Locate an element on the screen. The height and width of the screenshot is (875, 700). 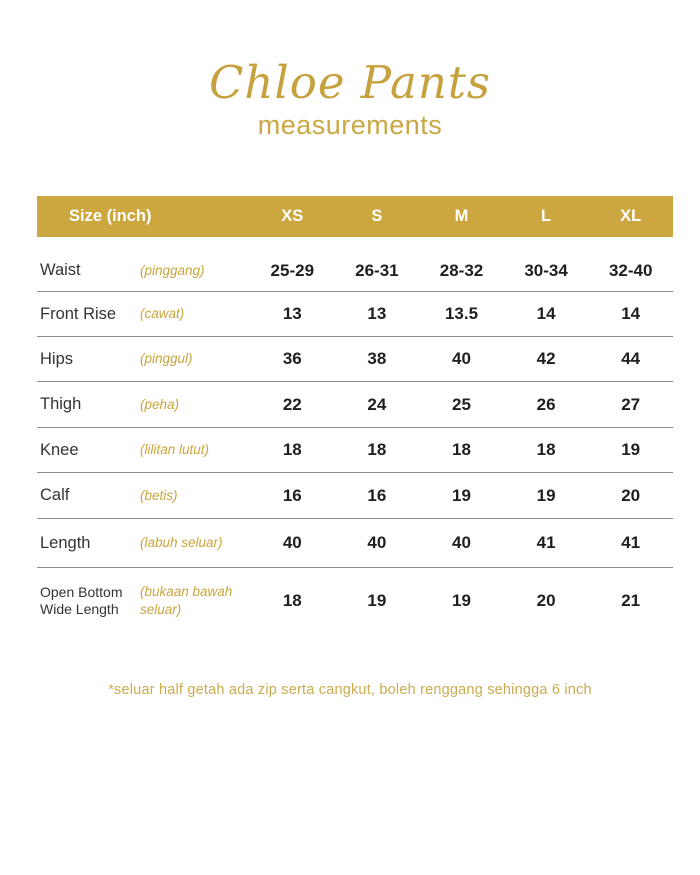
cell-value: 42 is located at coordinates (546, 358).